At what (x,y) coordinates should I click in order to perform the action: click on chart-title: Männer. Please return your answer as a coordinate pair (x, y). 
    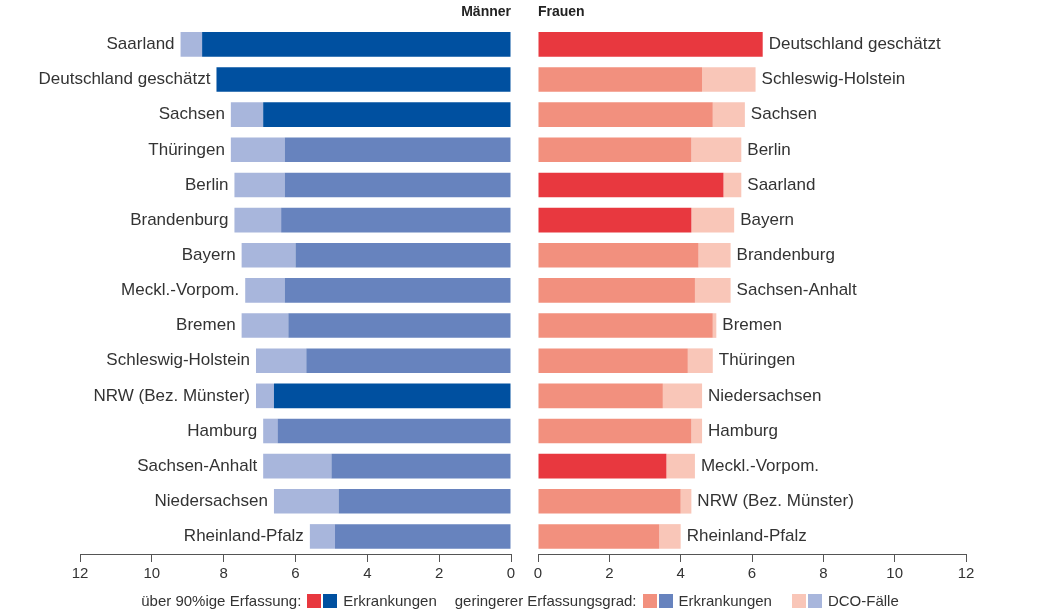
    Looking at the image, I should click on (486, 11).